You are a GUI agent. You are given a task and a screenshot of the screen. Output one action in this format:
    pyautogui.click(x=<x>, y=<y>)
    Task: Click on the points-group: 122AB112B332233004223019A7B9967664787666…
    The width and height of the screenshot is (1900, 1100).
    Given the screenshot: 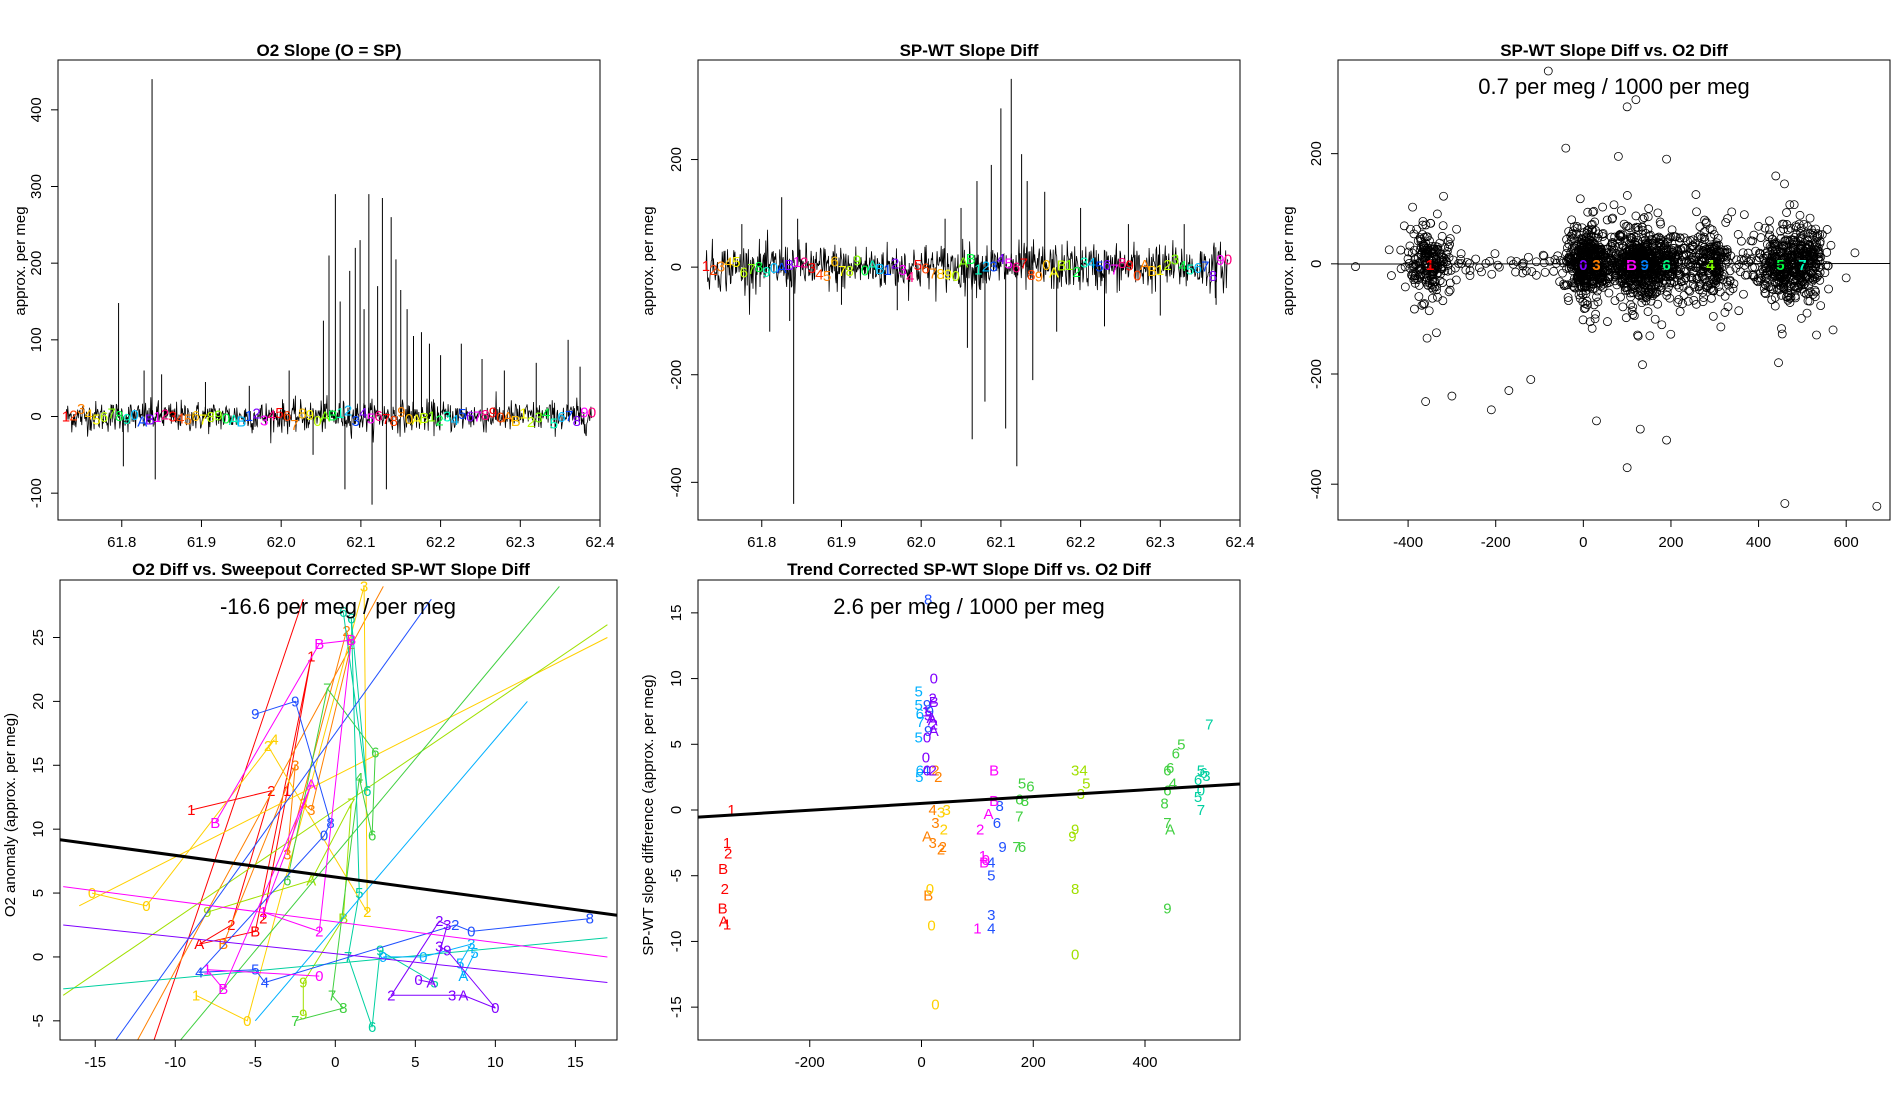 What is the action you would take?
    pyautogui.click(x=338, y=810)
    